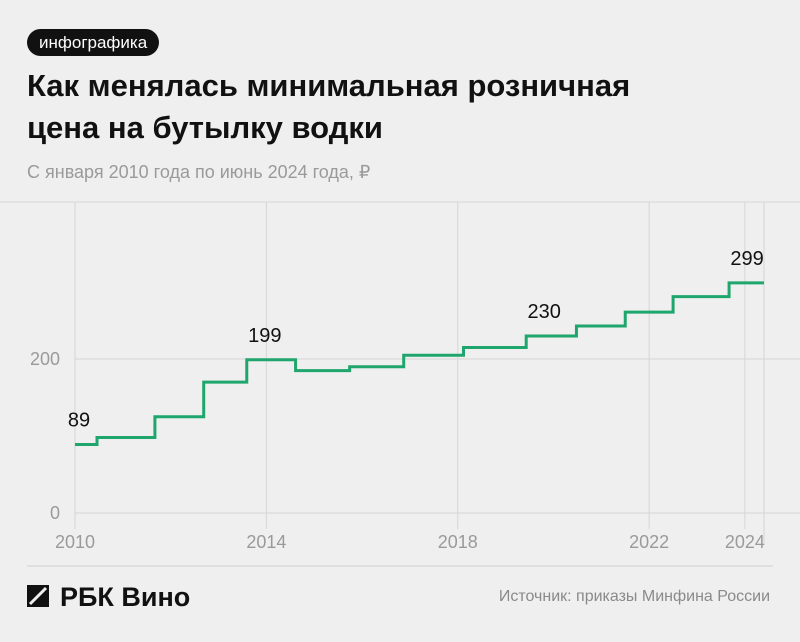  I want to click on logo-slash, so click(38, 596).